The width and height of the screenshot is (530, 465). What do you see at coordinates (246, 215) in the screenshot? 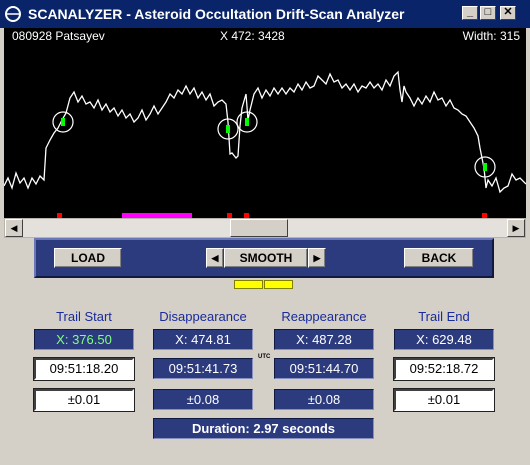
I see `reappearance-tick` at bounding box center [246, 215].